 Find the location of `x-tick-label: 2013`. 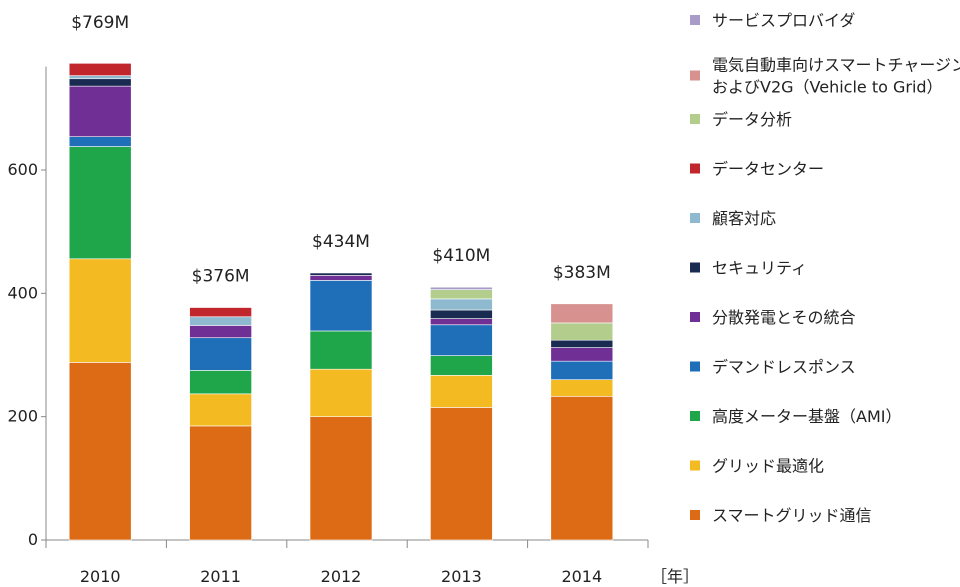

x-tick-label: 2013 is located at coordinates (461, 576).